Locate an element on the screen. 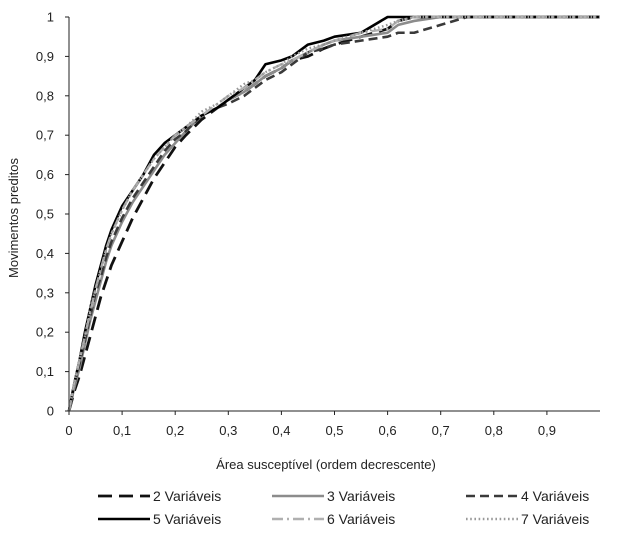  x-tick-label: 0,5 is located at coordinates (334, 430).